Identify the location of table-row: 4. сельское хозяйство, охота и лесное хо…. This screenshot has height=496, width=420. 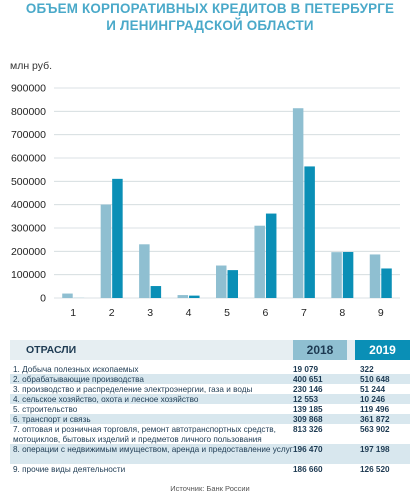
(210, 399).